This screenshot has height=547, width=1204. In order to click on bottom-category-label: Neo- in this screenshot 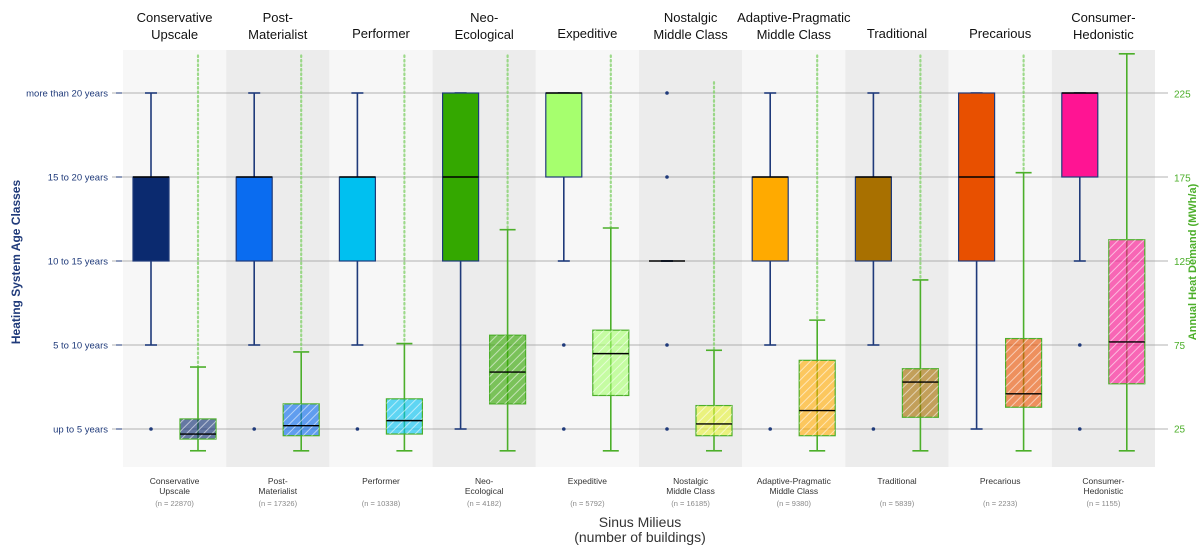, I will do `click(484, 481)`.